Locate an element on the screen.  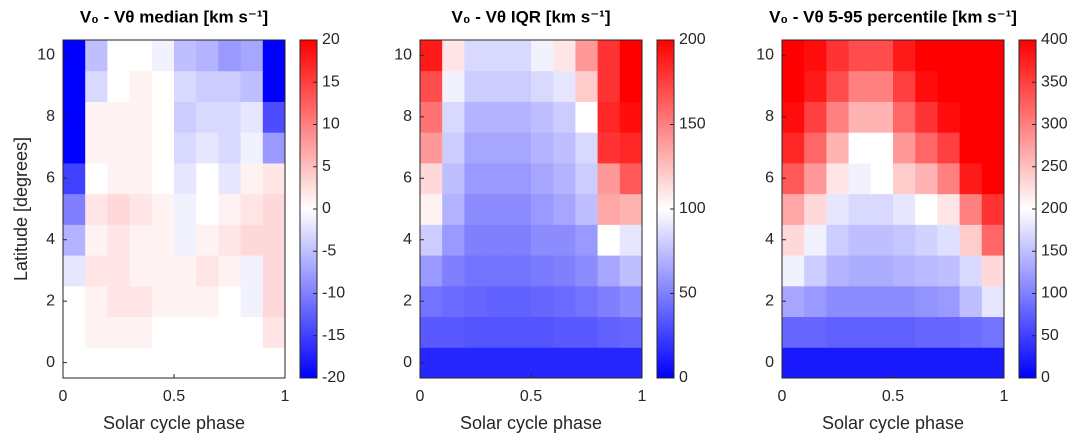
colorbar-tick-label: 150 is located at coordinates (1054, 250).